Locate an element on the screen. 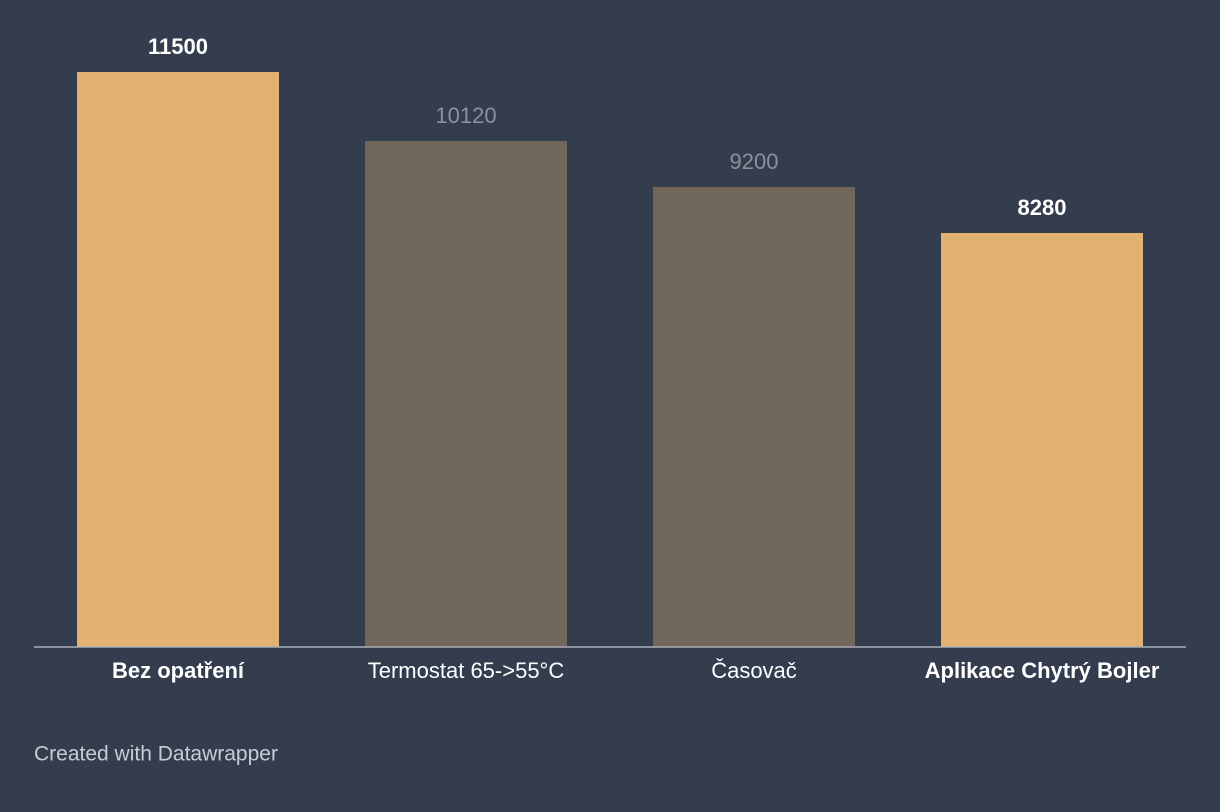  footer: Created with Datawrapper is located at coordinates (156, 754).